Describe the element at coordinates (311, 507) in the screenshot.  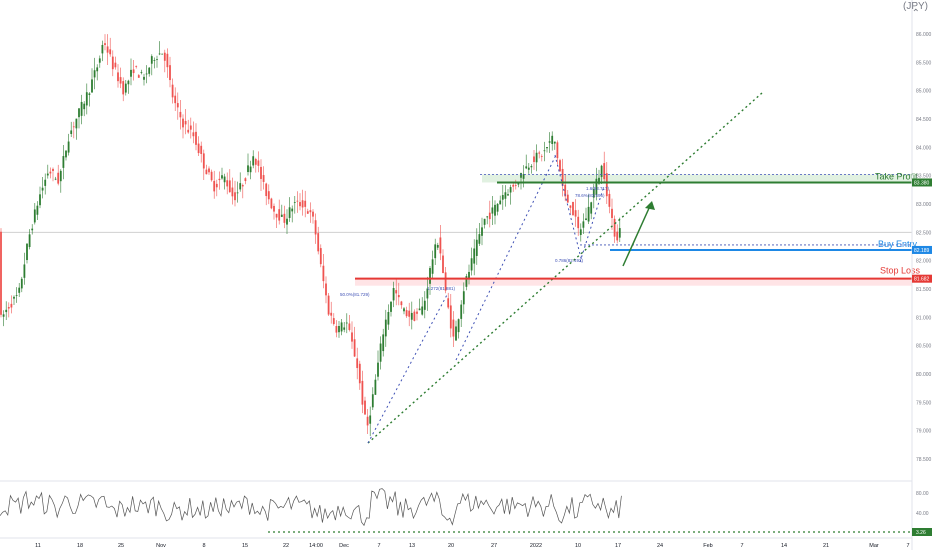
I see `rsi-line` at that location.